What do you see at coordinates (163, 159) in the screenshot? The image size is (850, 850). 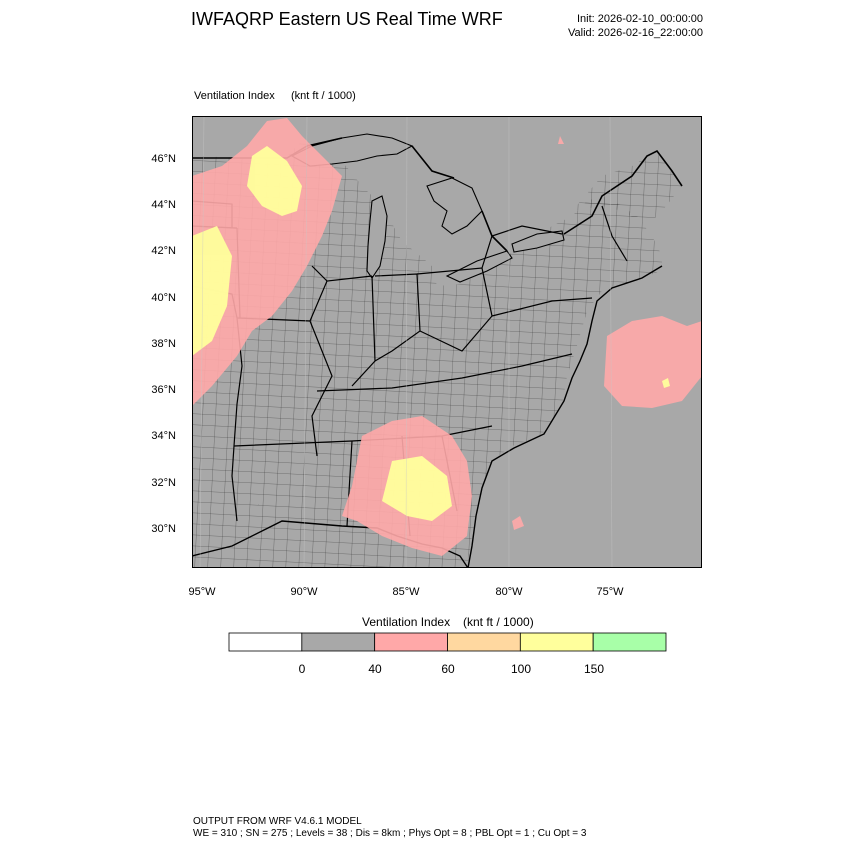 I see `lat-label: 46°N` at bounding box center [163, 159].